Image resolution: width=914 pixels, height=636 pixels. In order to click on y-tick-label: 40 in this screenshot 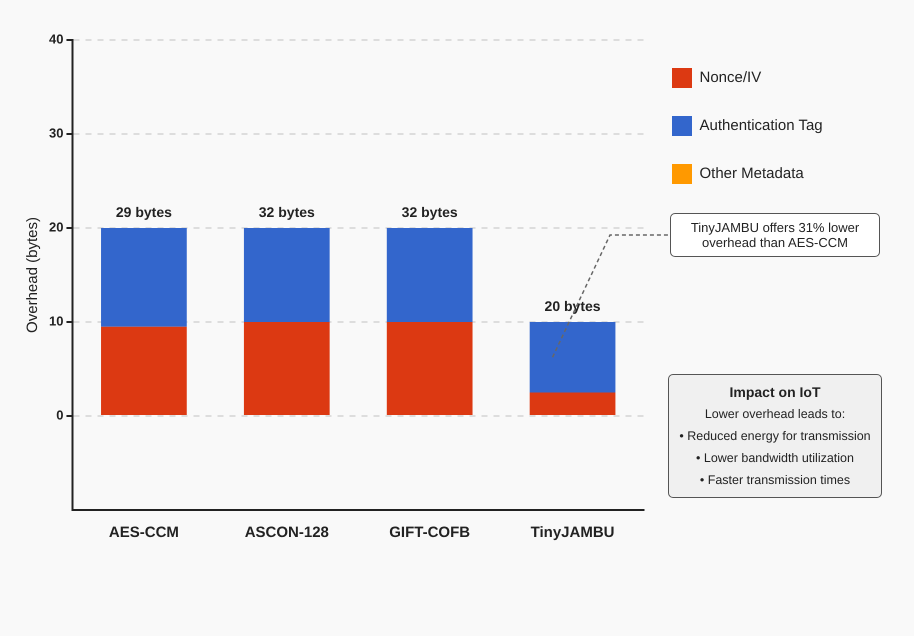, I will do `click(56, 39)`.